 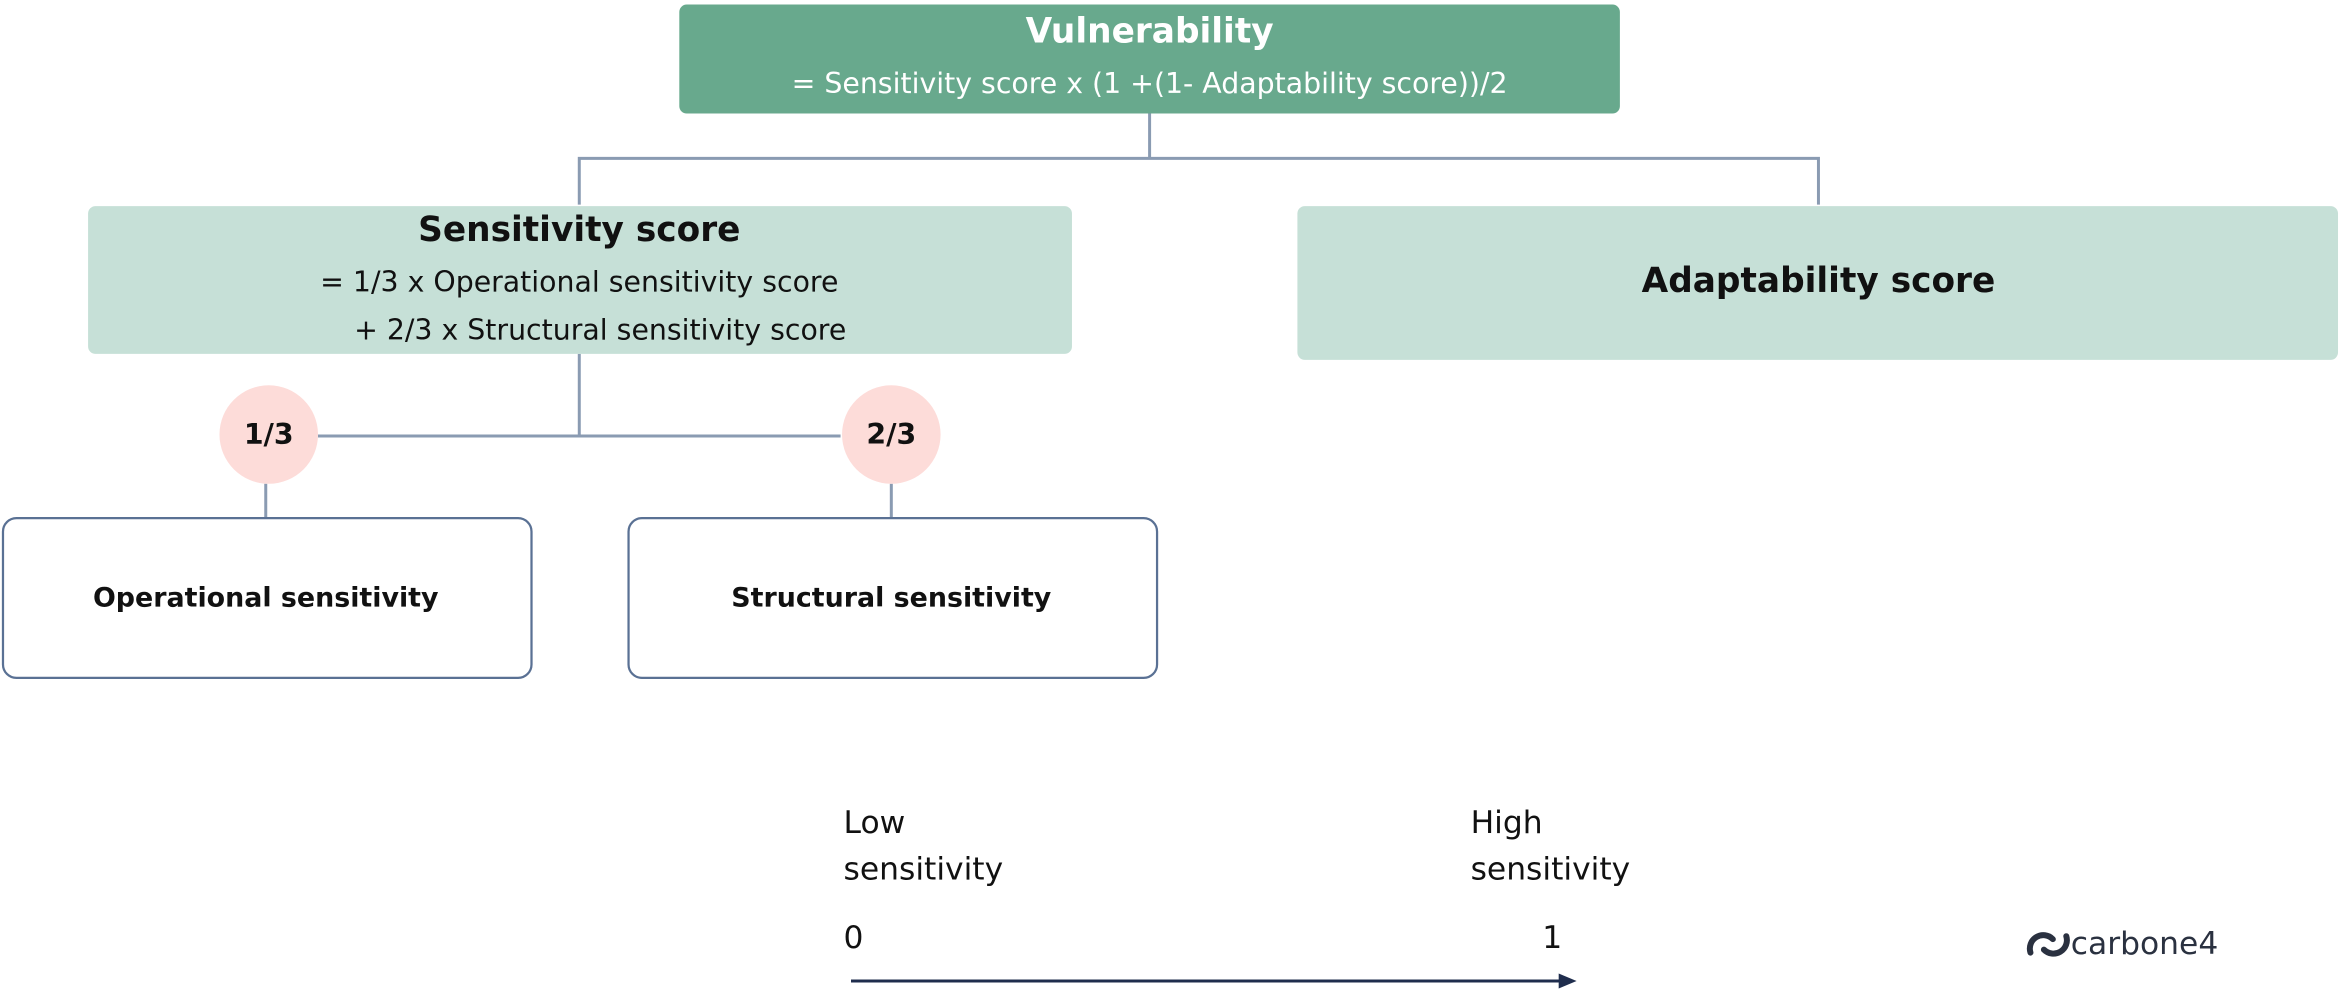 What do you see at coordinates (2145, 944) in the screenshot?
I see `logo: carbone4` at bounding box center [2145, 944].